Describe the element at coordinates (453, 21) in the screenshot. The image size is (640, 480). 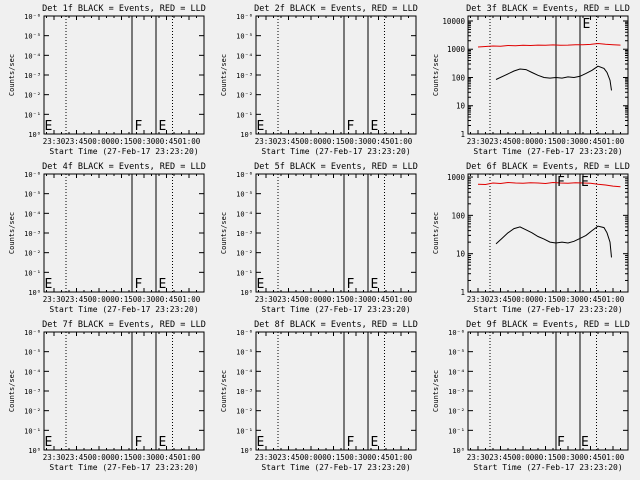
I see `y-tick-label: 10000` at that location.